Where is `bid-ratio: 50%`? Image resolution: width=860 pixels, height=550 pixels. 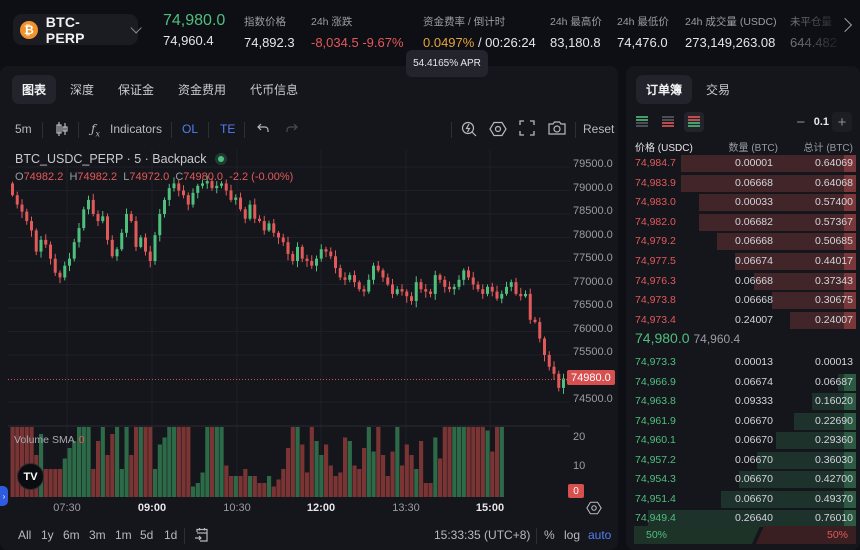 bid-ratio: 50% is located at coordinates (657, 535).